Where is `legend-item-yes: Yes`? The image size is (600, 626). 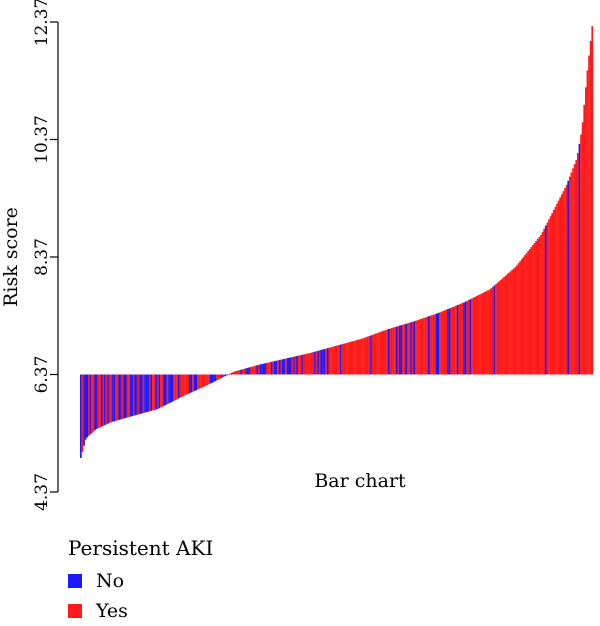 legend-item-yes: Yes is located at coordinates (140, 611).